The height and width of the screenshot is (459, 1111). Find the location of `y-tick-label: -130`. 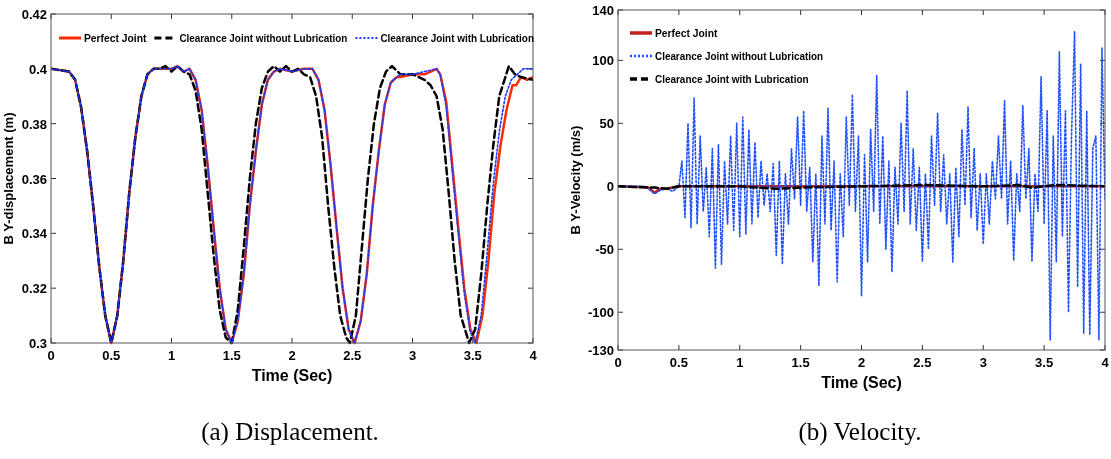

y-tick-label: -130 is located at coordinates (600, 350).